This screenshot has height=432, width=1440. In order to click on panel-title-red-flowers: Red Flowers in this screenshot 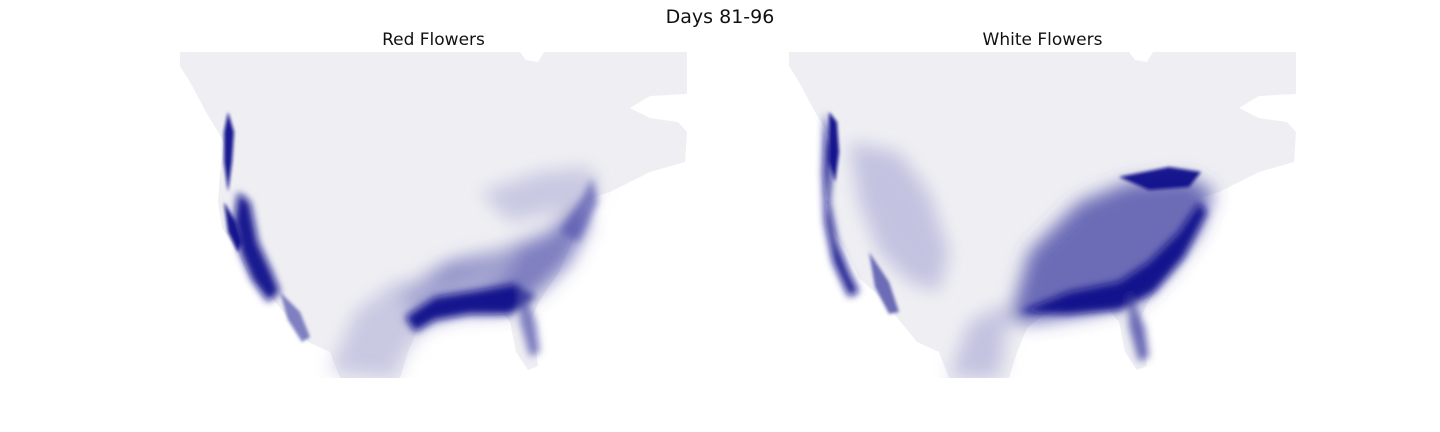, I will do `click(433, 40)`.